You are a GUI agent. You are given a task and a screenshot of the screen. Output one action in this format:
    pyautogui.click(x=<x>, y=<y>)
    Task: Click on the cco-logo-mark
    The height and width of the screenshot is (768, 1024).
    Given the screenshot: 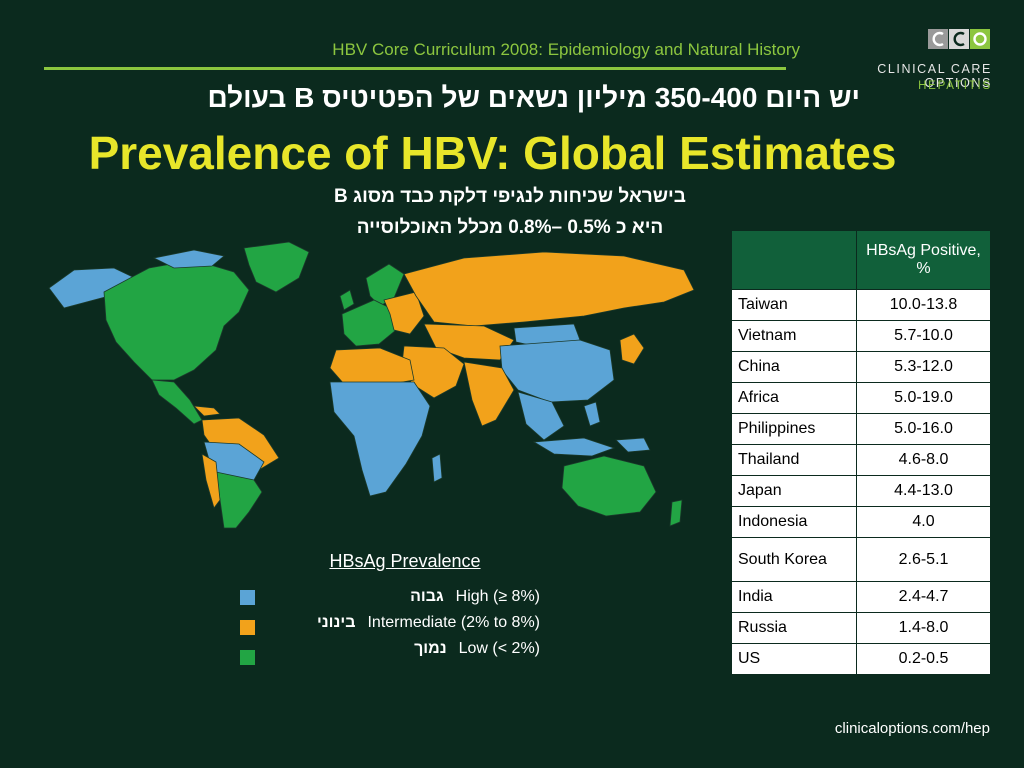 What is the action you would take?
    pyautogui.click(x=959, y=39)
    